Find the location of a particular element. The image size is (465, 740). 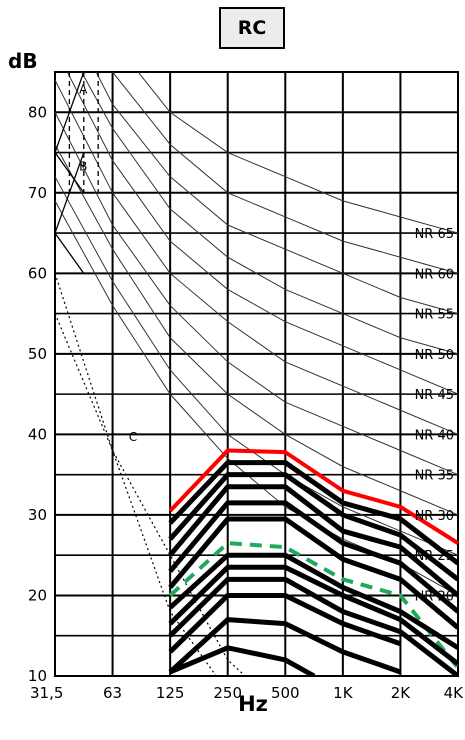

y-tick-label: 60 is located at coordinates (37, 273).